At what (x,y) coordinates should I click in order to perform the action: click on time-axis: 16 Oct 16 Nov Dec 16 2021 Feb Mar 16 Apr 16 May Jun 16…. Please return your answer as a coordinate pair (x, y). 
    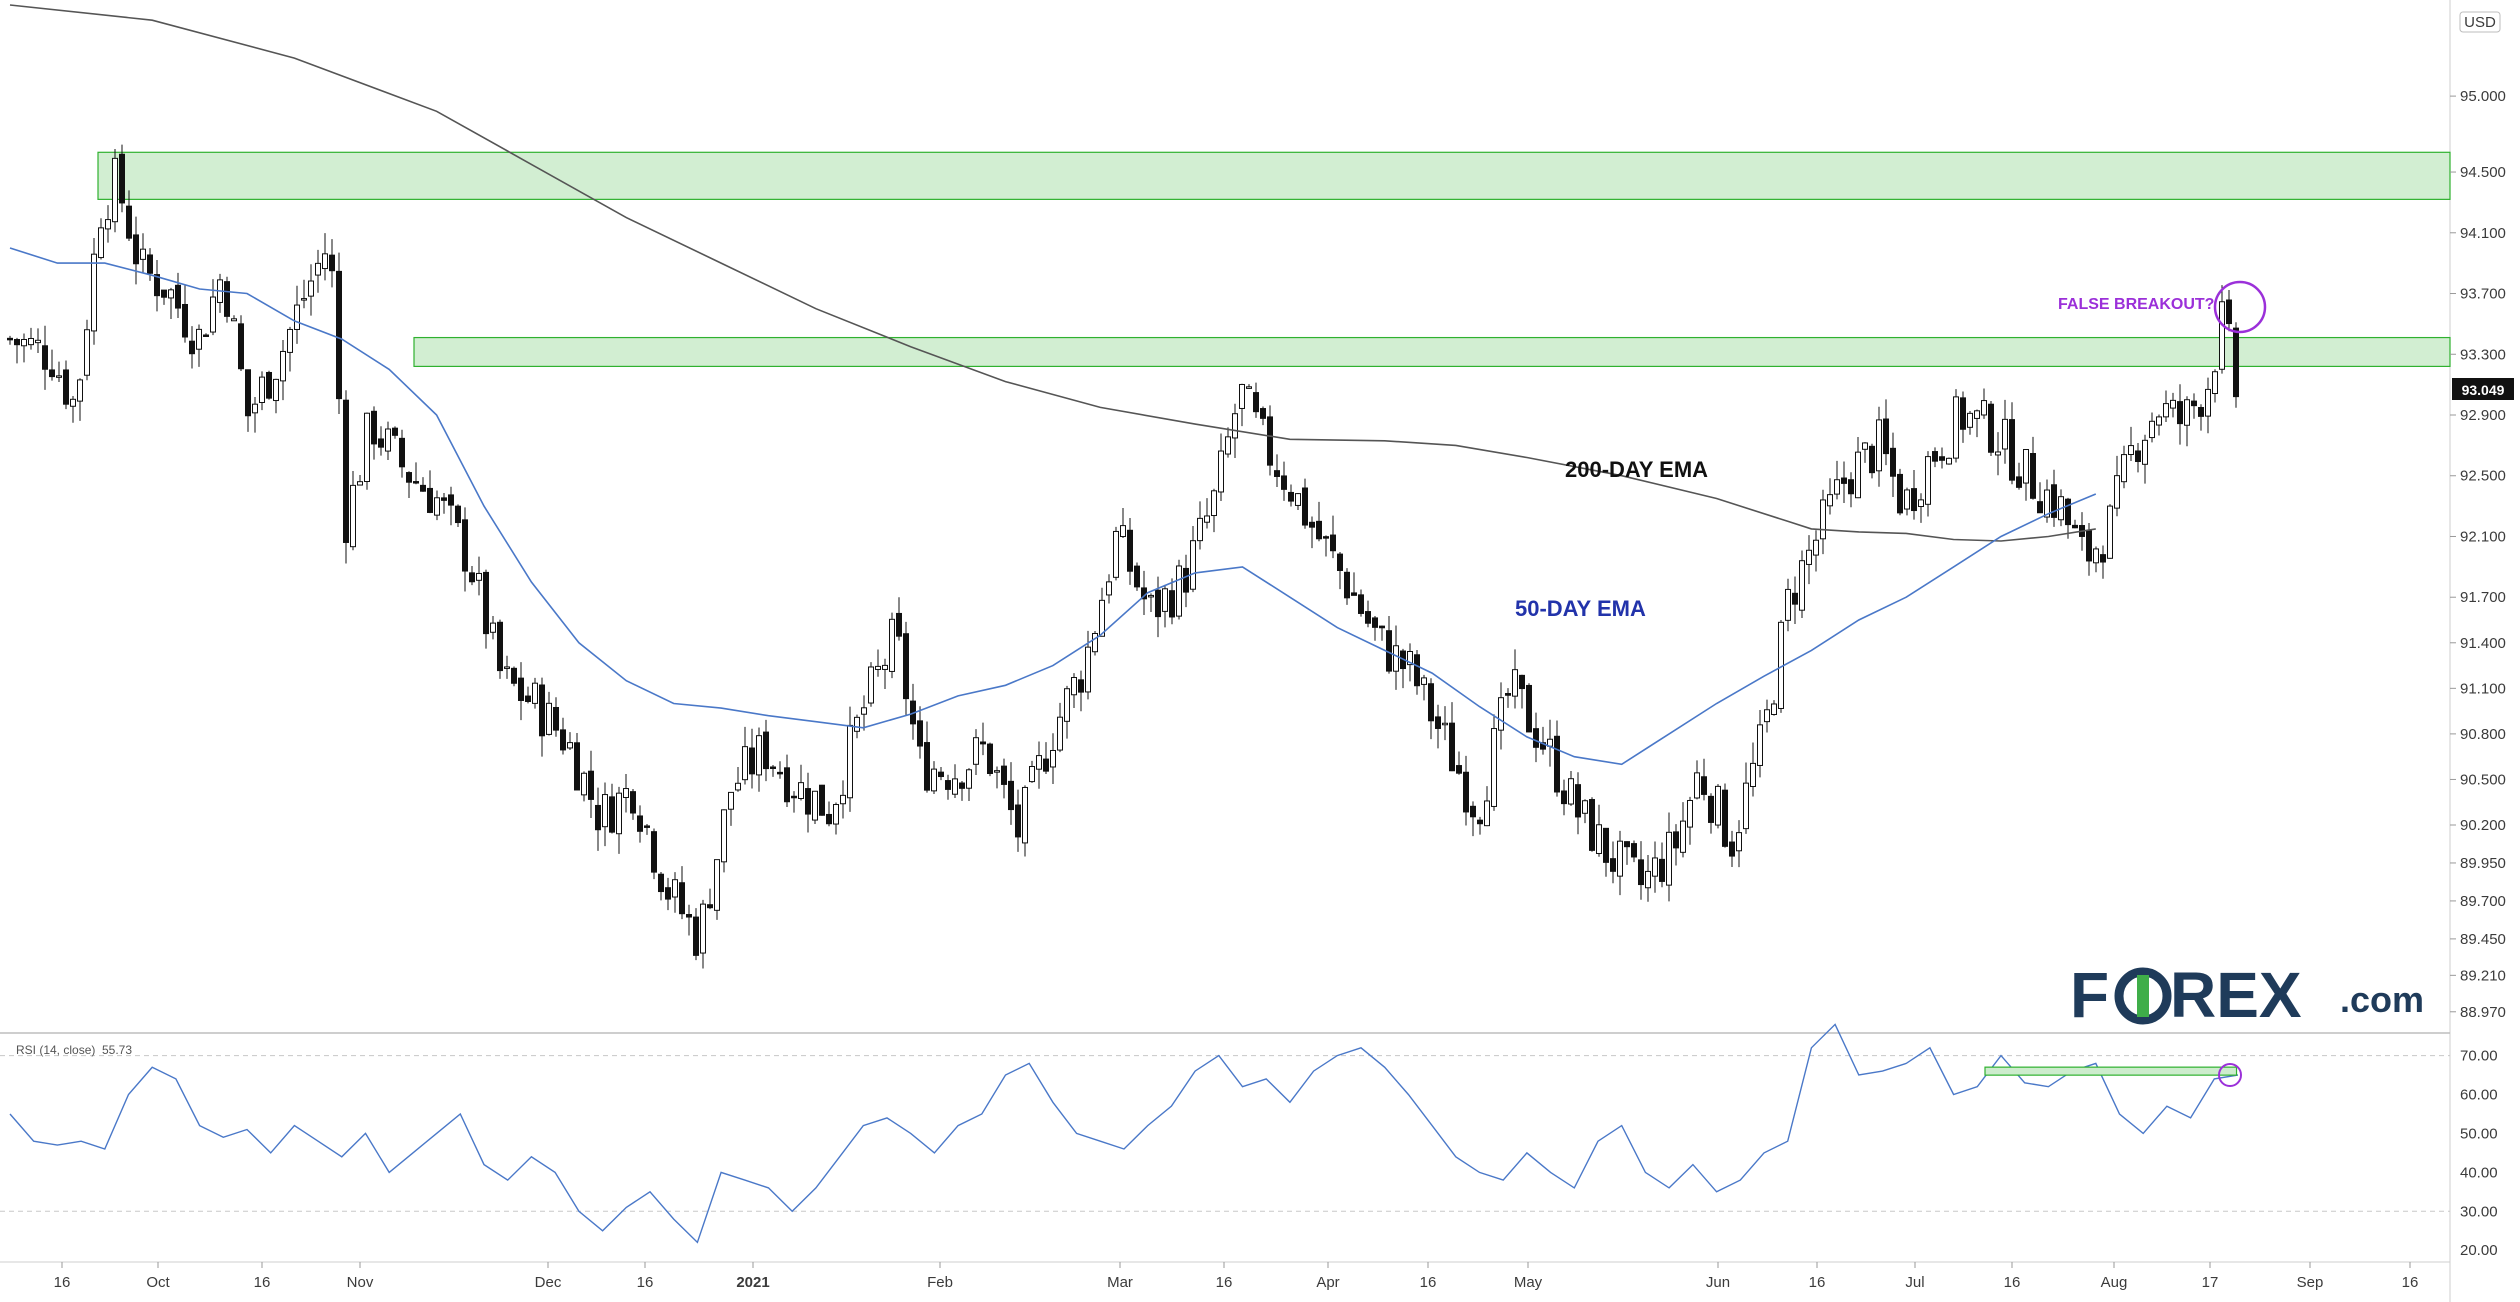
    Looking at the image, I should click on (1236, 1276).